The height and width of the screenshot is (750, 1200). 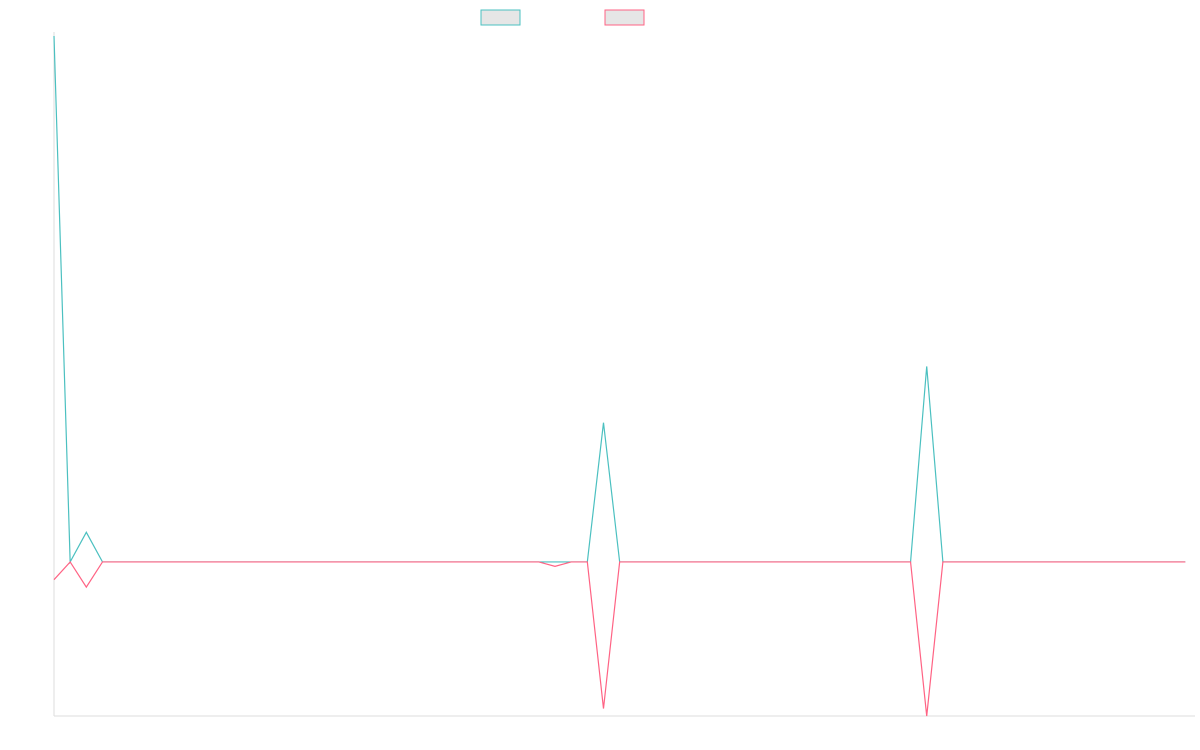 What do you see at coordinates (562, 17) in the screenshot?
I see `legend` at bounding box center [562, 17].